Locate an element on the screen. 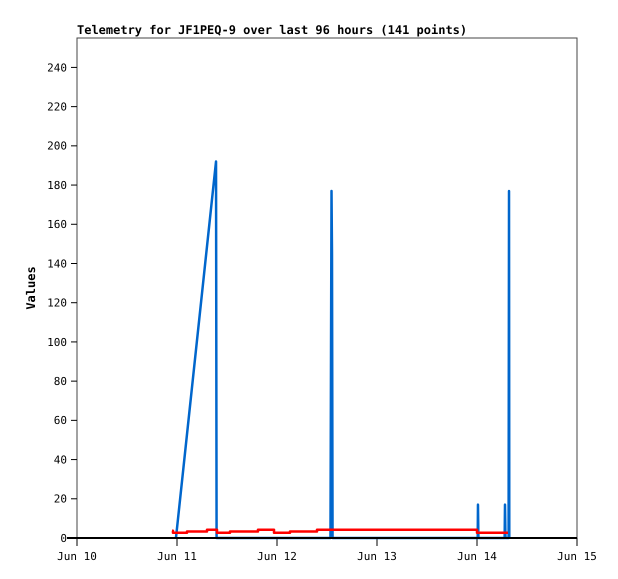  y-tick-label: 160 is located at coordinates (57, 225).